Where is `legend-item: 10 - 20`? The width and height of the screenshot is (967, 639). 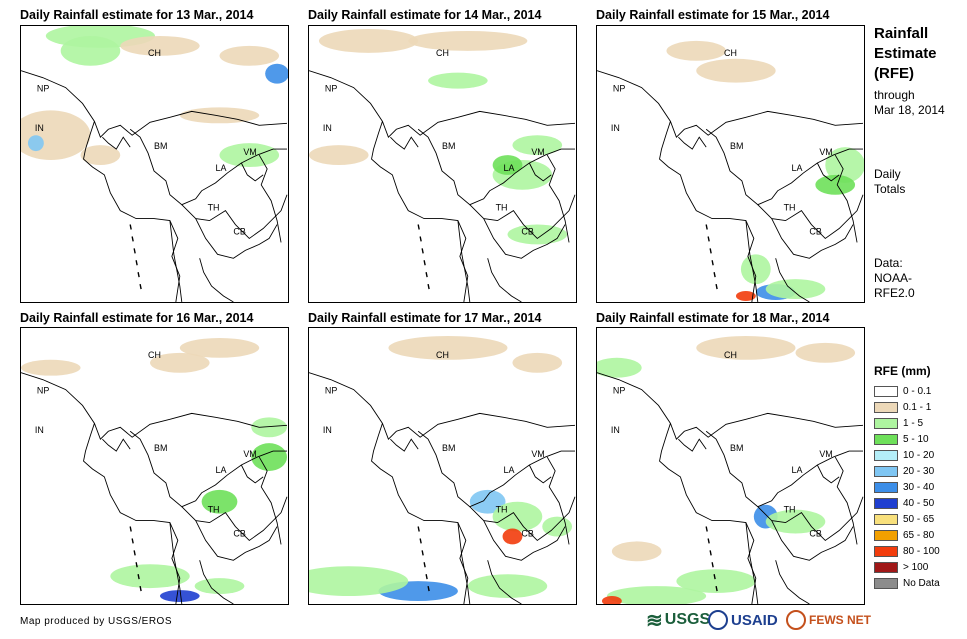 legend-item: 10 - 20 is located at coordinates (904, 455).